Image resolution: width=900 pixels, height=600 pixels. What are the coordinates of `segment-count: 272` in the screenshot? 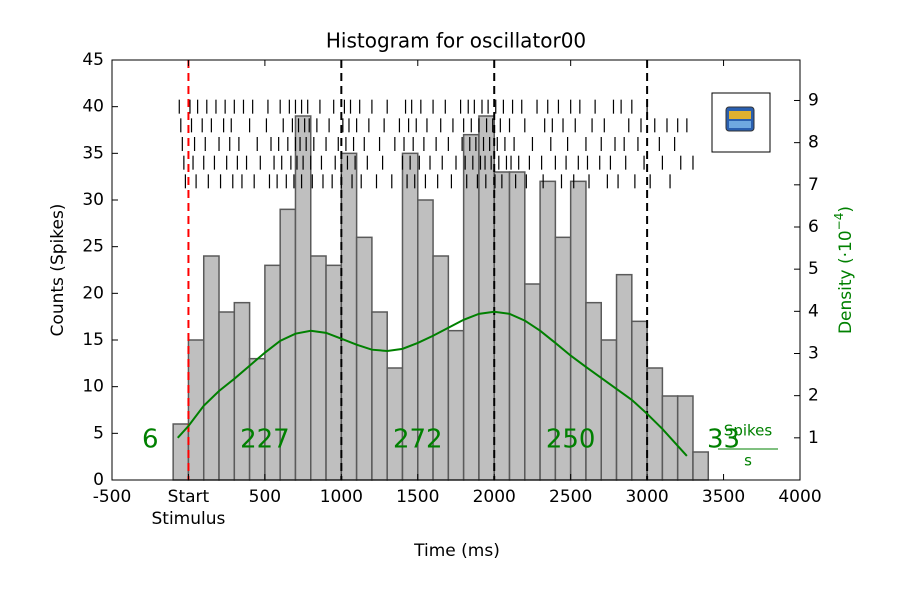 It's located at (418, 440).